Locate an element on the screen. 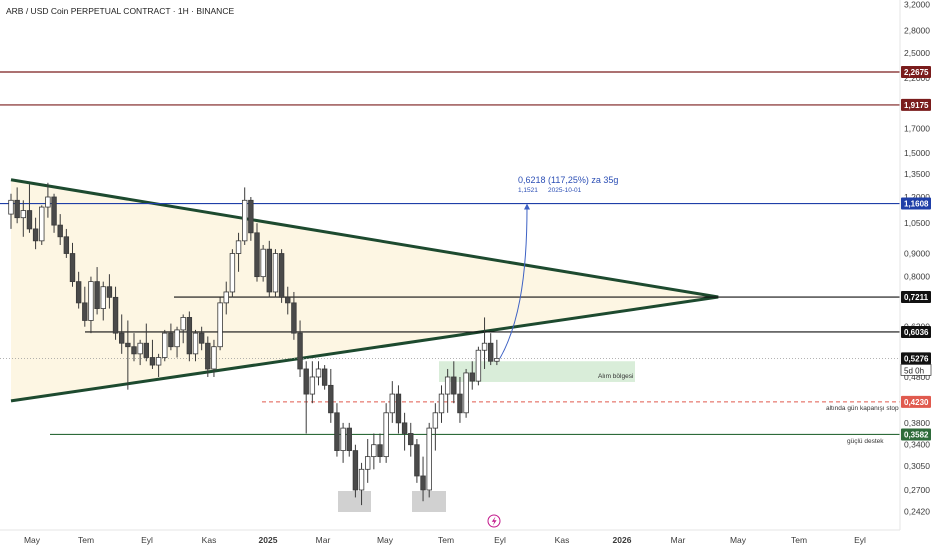  zones is located at coordinates (486, 436).